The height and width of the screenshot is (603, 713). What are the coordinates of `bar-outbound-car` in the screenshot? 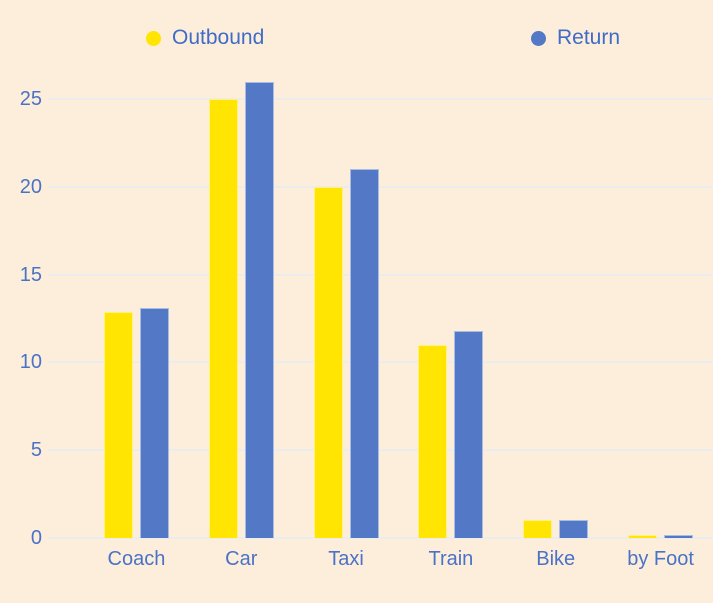 It's located at (223, 318).